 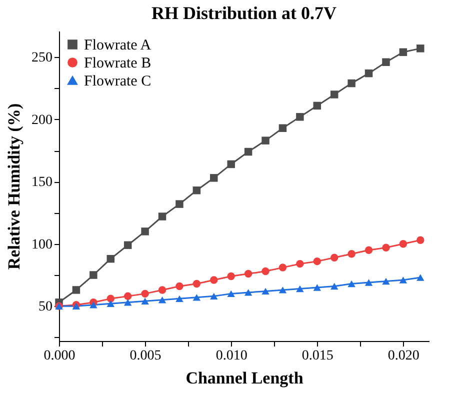 I want to click on chart-title: RH Distribution at 0.7V, so click(x=244, y=13).